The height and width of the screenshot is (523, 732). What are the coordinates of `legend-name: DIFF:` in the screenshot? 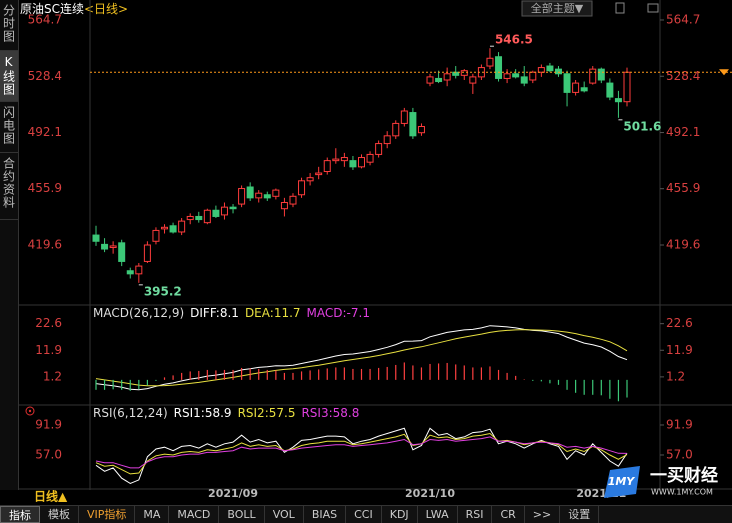 It's located at (205, 313).